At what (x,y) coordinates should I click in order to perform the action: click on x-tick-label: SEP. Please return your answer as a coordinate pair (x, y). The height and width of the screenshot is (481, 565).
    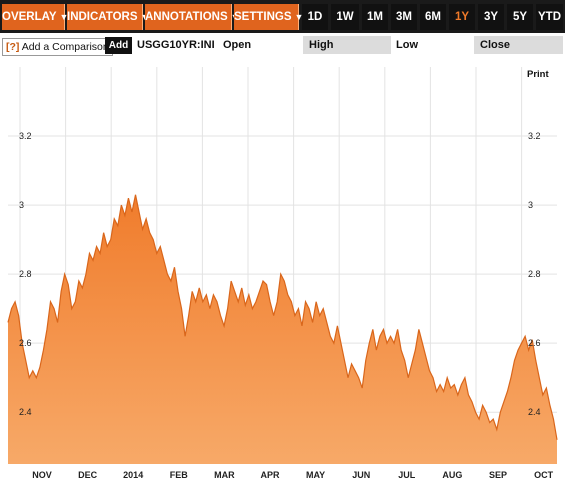
    Looking at the image, I should click on (498, 475).